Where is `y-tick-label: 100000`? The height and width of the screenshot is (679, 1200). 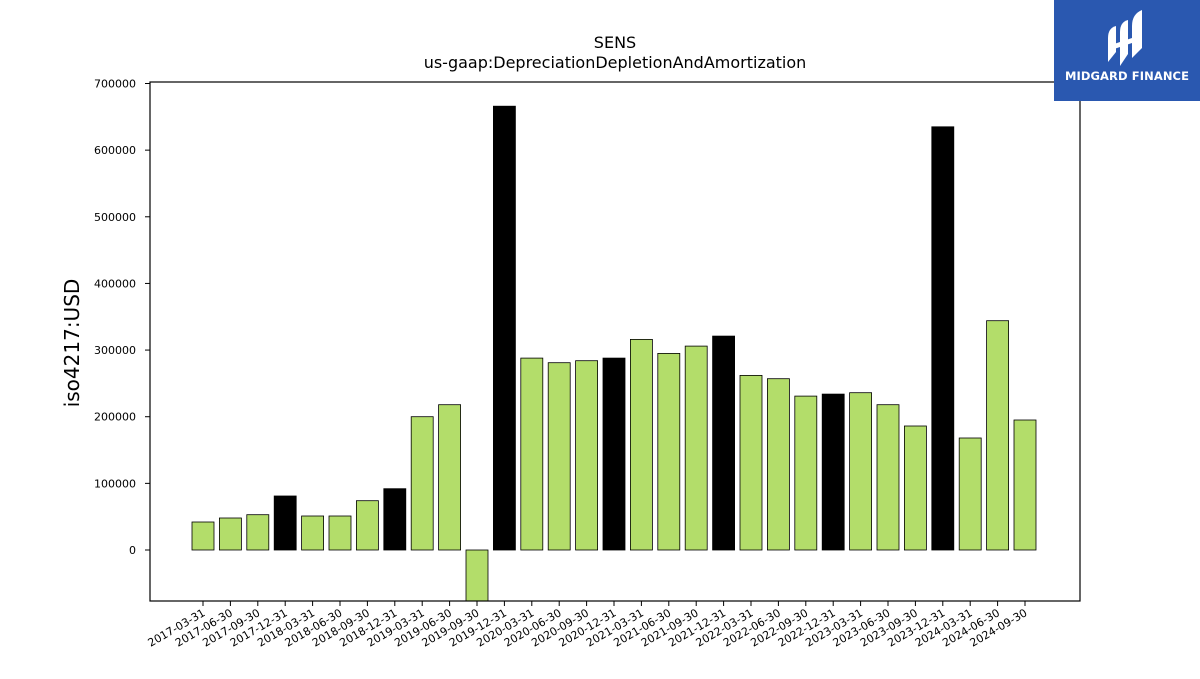
y-tick-label: 100000 is located at coordinates (115, 483).